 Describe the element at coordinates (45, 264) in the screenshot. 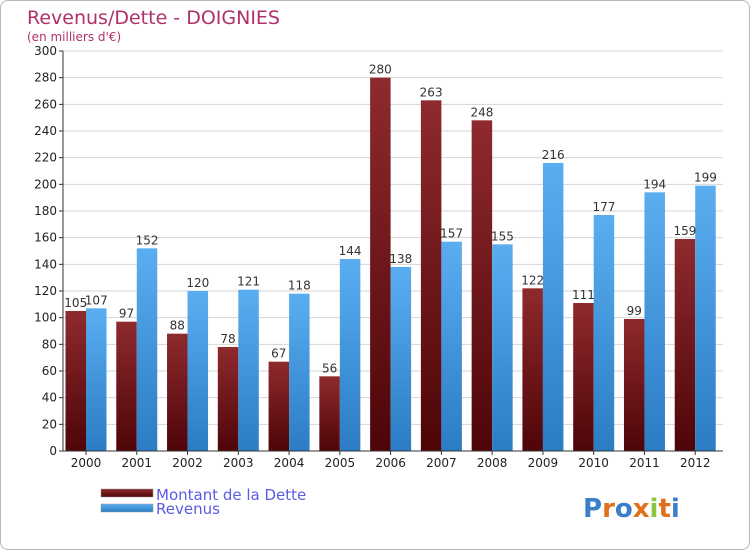

I see `y-tick-label: 140` at that location.